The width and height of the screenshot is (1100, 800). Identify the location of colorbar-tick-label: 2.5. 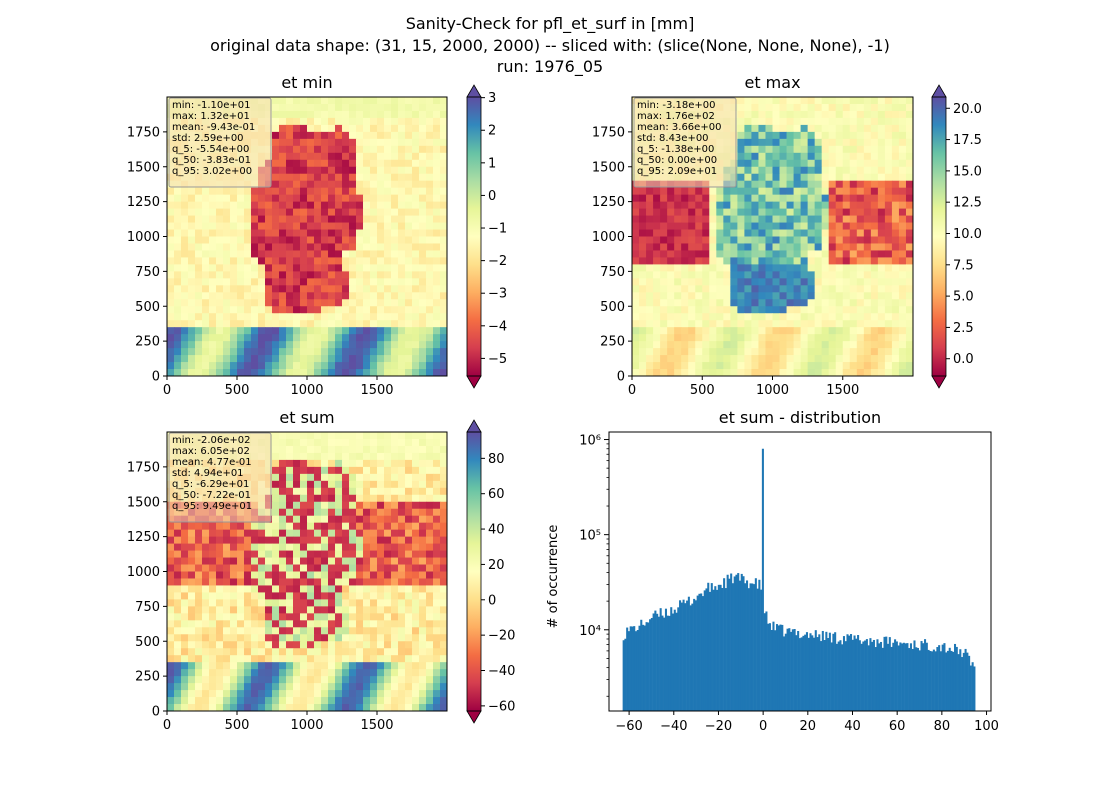
(963, 328).